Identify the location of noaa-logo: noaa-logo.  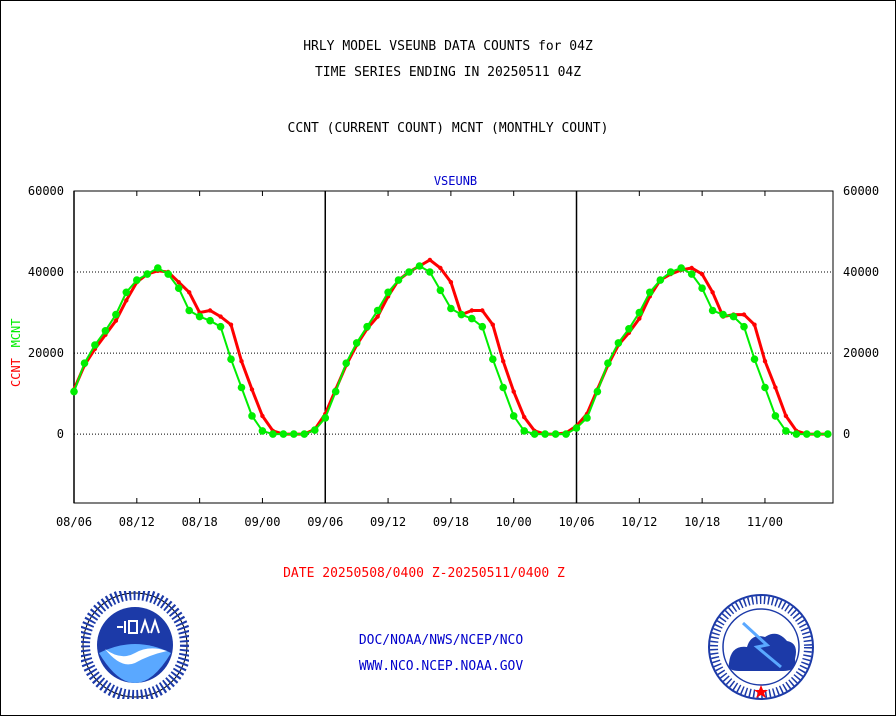
(135, 645).